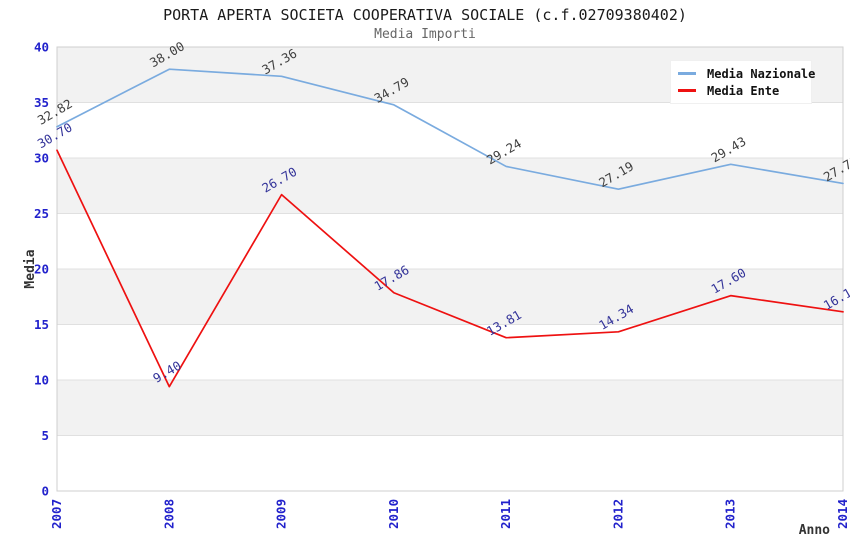 The width and height of the screenshot is (850, 550). Describe the element at coordinates (281, 514) in the screenshot. I see `x-tick-label: 2009` at that location.